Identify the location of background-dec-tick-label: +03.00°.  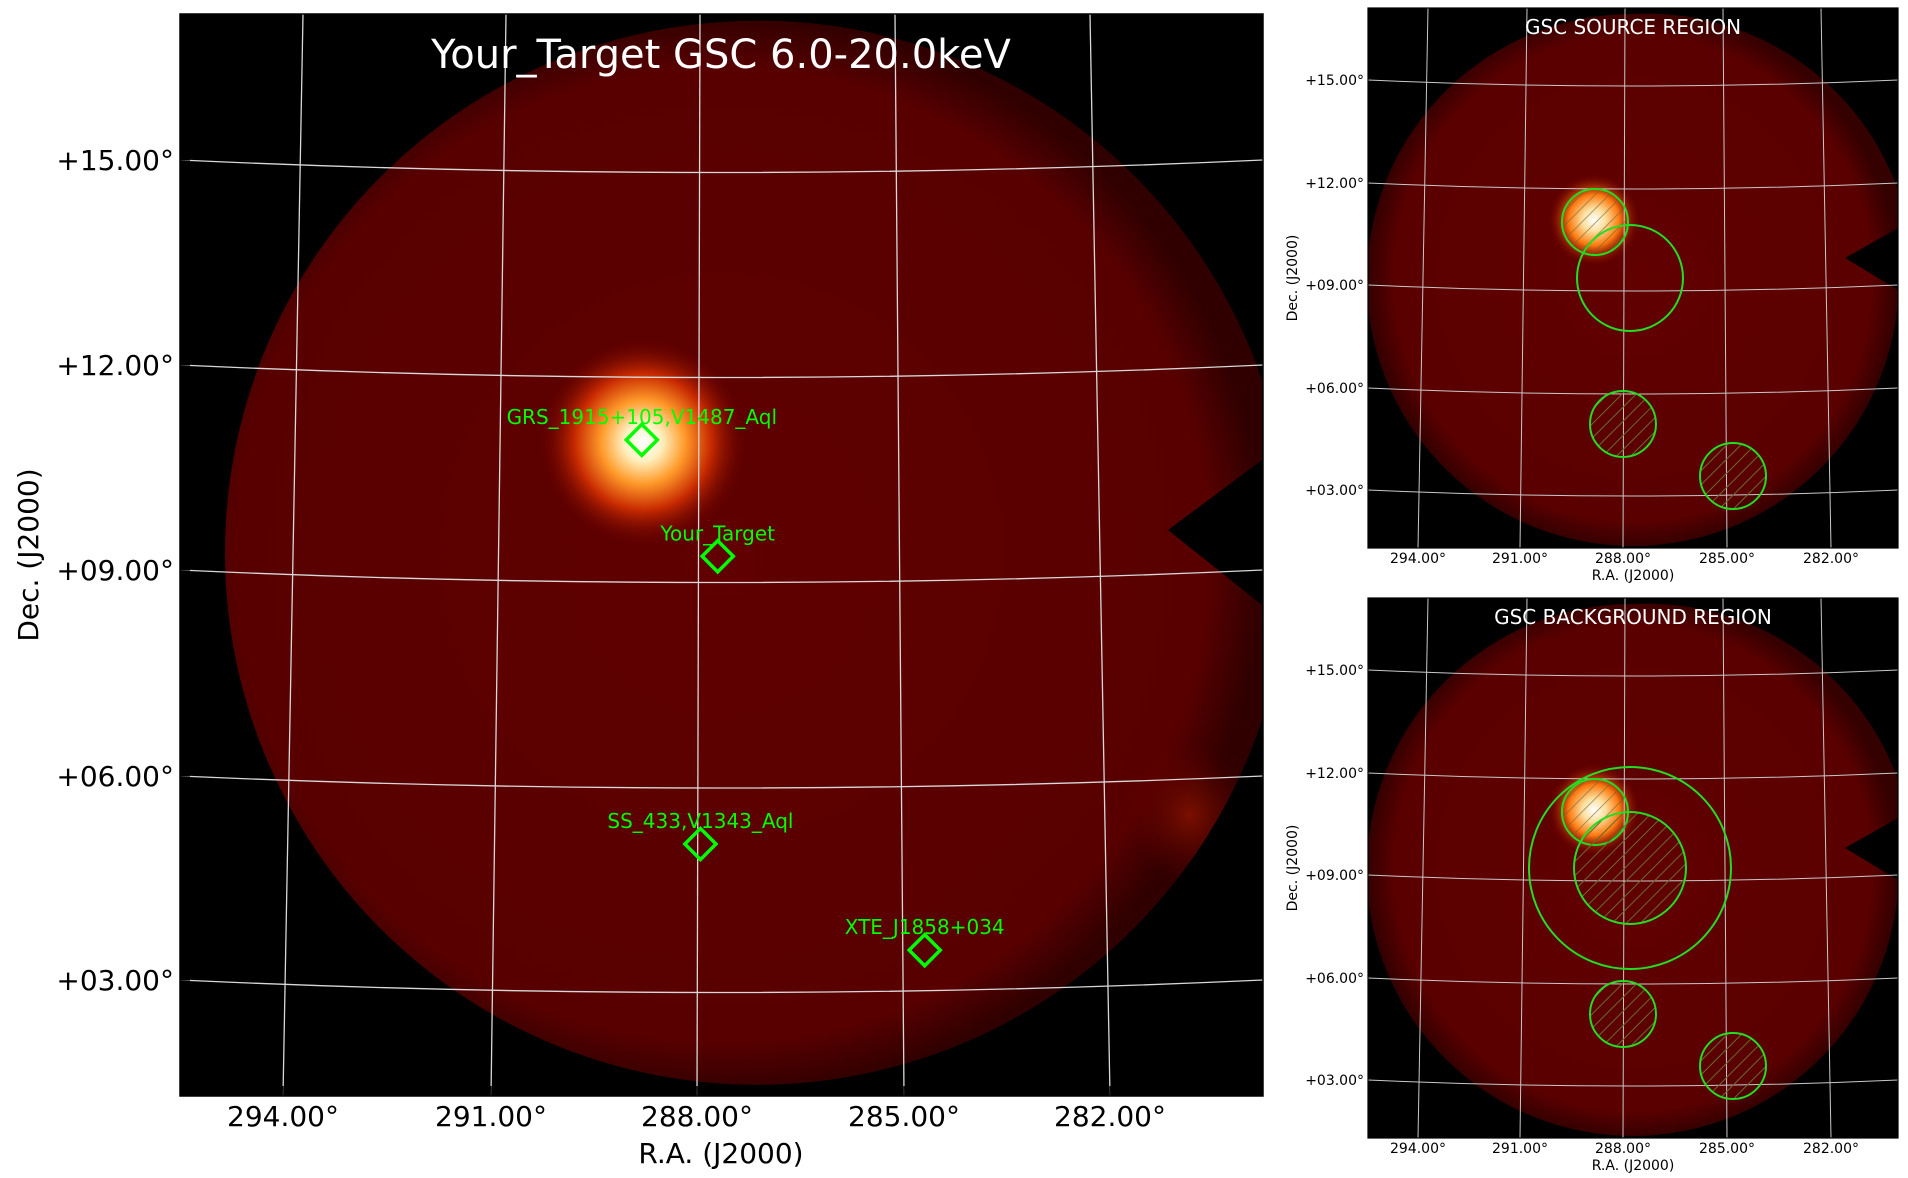
(1334, 1081).